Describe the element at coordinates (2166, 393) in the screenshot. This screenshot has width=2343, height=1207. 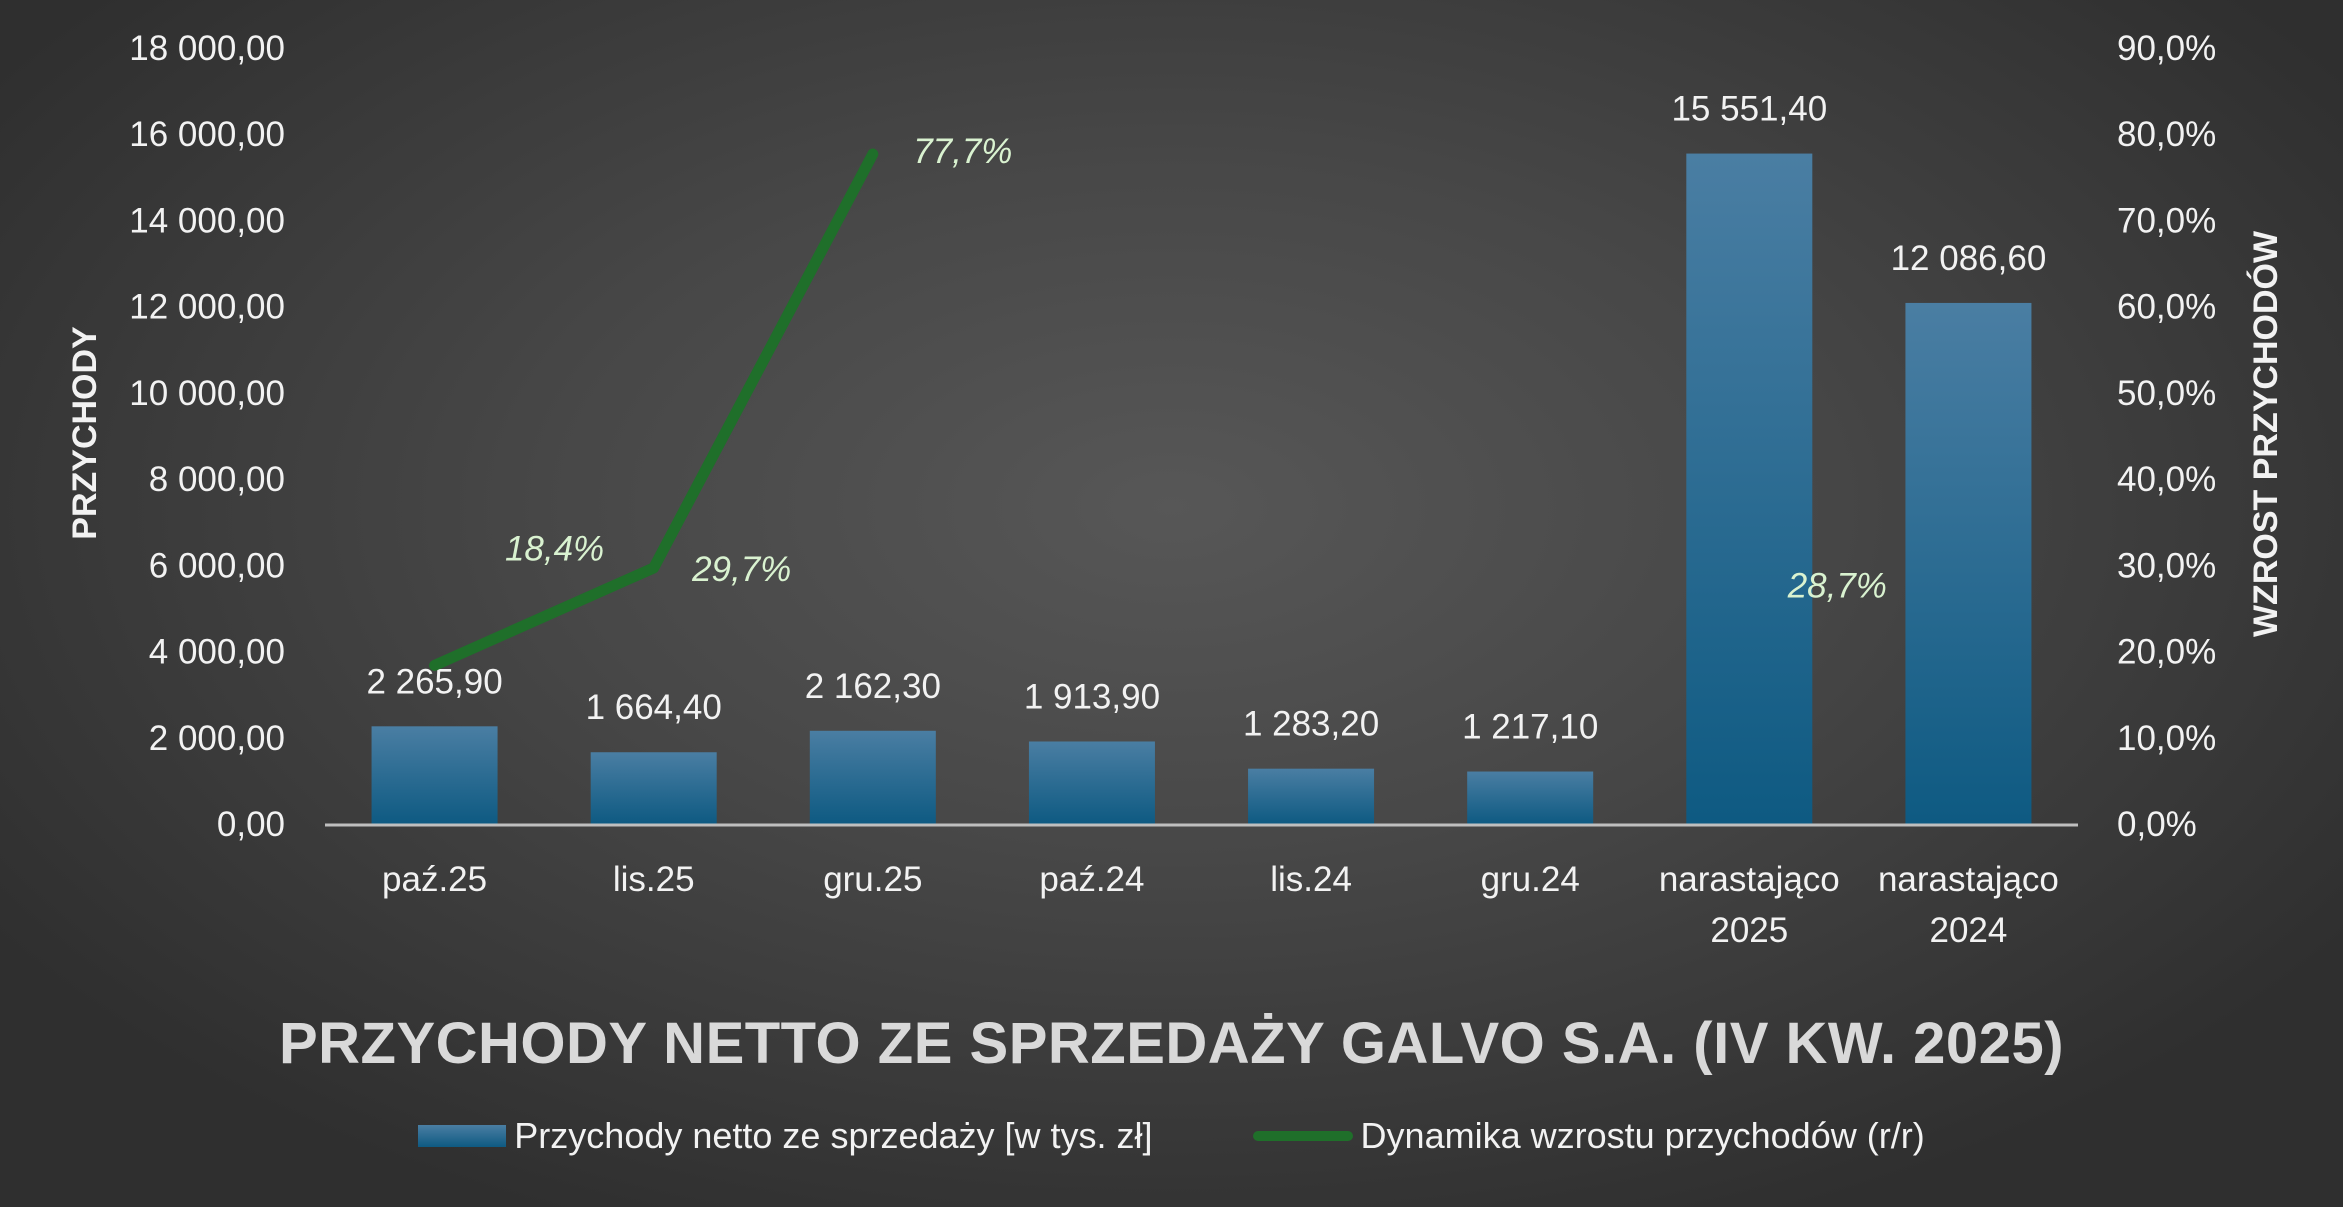
I see `y2-tick-label: 50,0%` at that location.